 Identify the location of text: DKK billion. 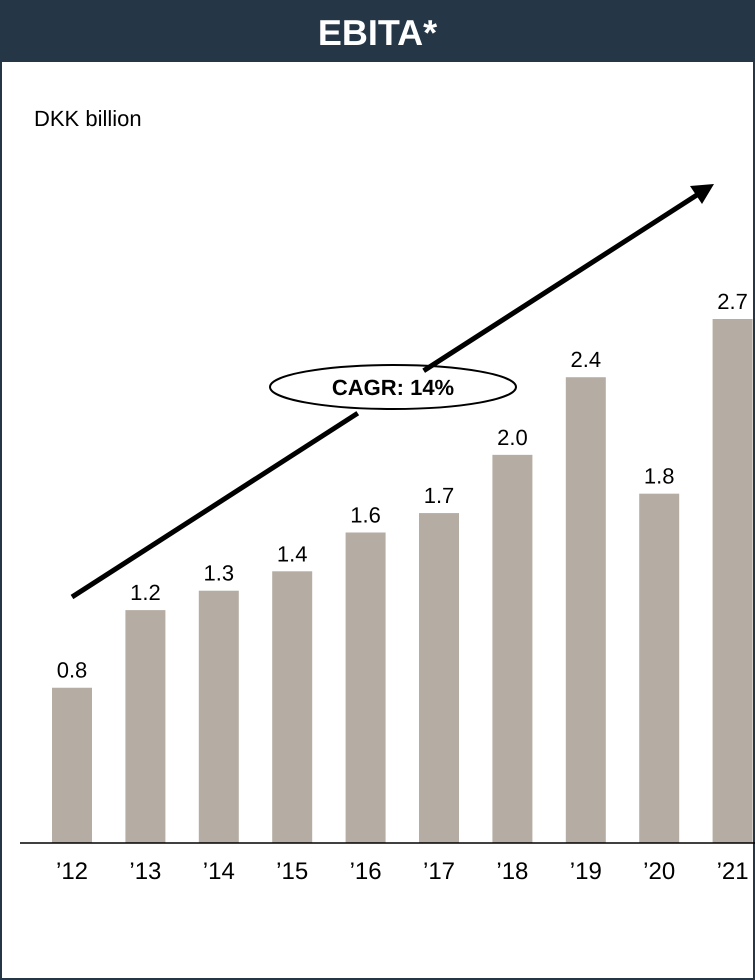
(88, 118).